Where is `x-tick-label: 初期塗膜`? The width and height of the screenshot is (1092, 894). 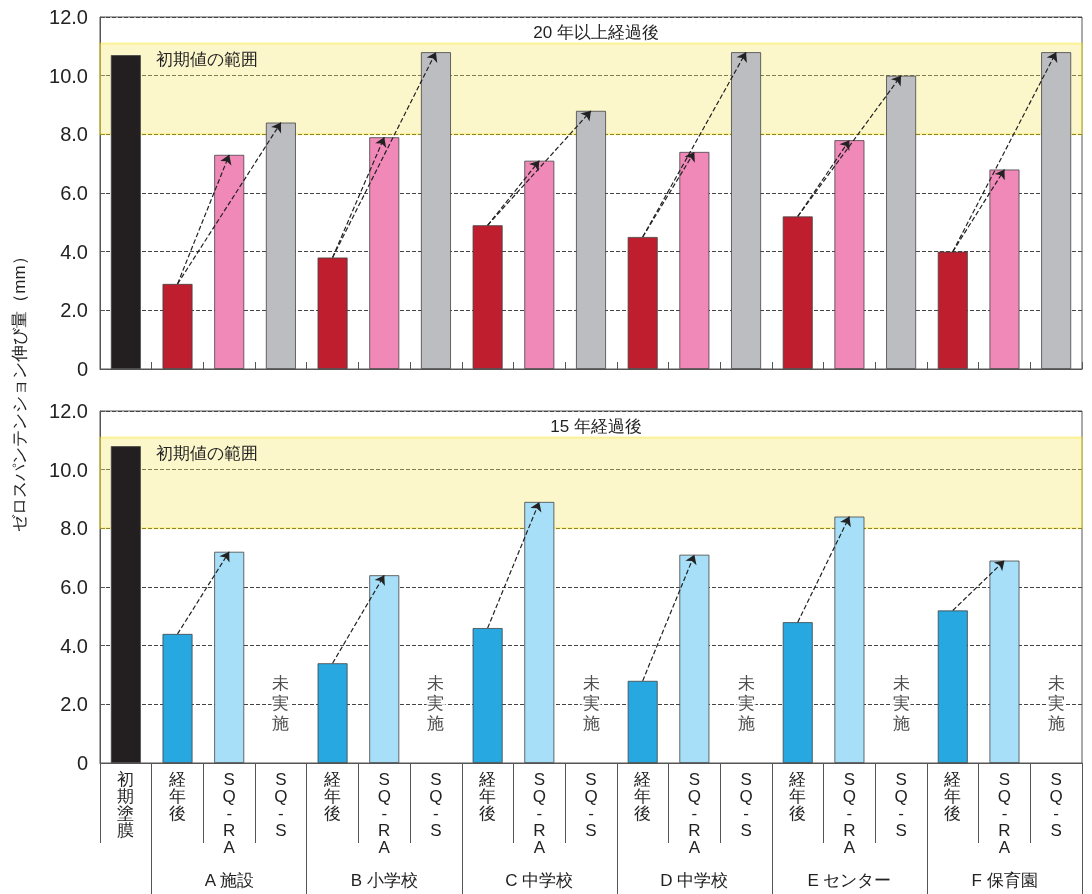
x-tick-label: 初期塗膜 is located at coordinates (126, 805).